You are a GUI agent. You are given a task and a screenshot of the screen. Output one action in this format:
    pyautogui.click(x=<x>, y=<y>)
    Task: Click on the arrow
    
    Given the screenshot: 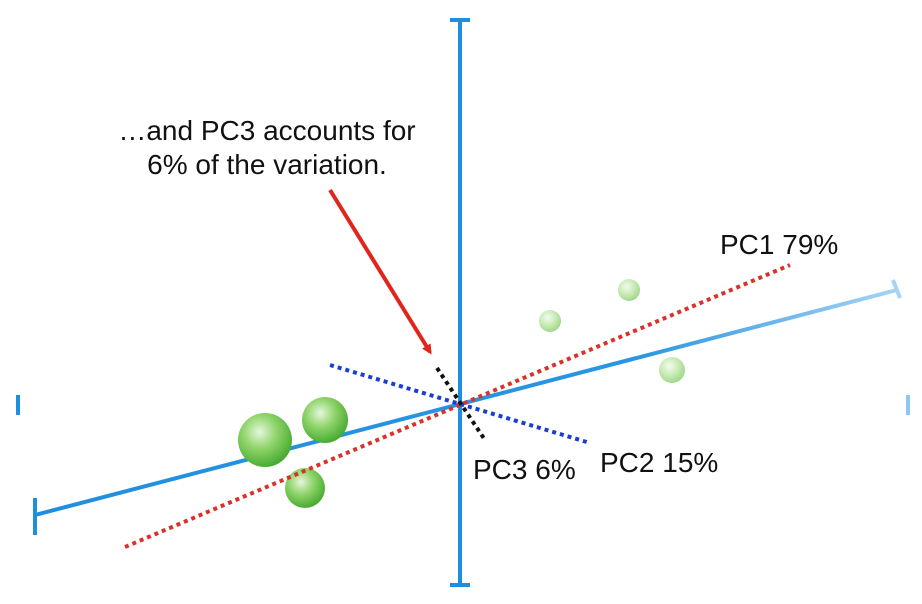 What is the action you would take?
    pyautogui.click(x=380, y=271)
    